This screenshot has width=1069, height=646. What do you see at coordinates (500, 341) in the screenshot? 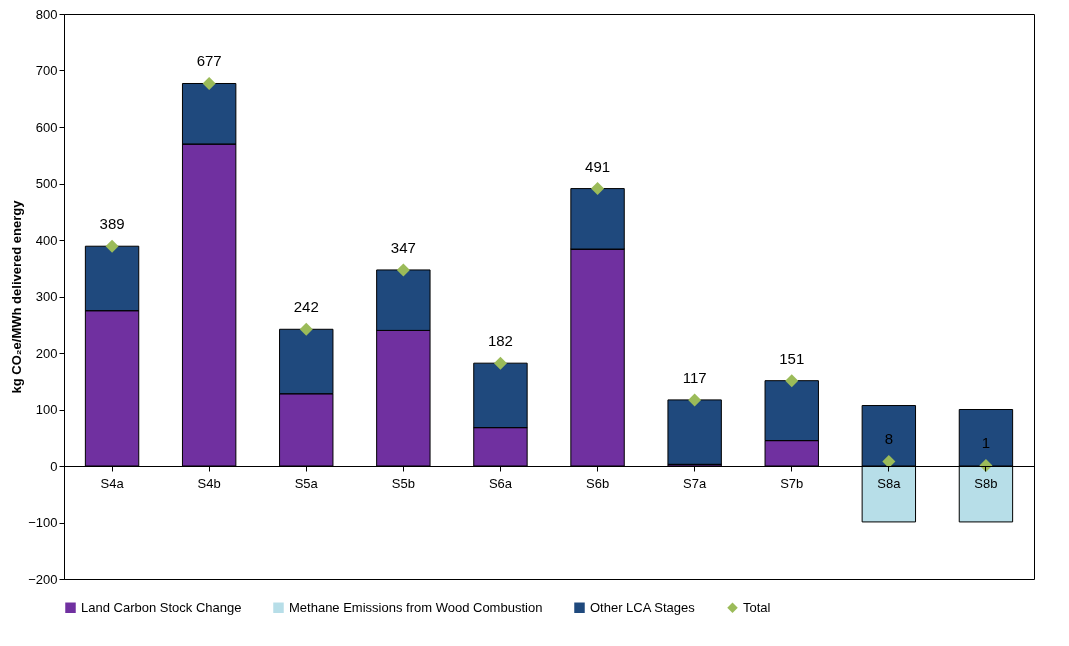
I see `data-label: 182` at bounding box center [500, 341].